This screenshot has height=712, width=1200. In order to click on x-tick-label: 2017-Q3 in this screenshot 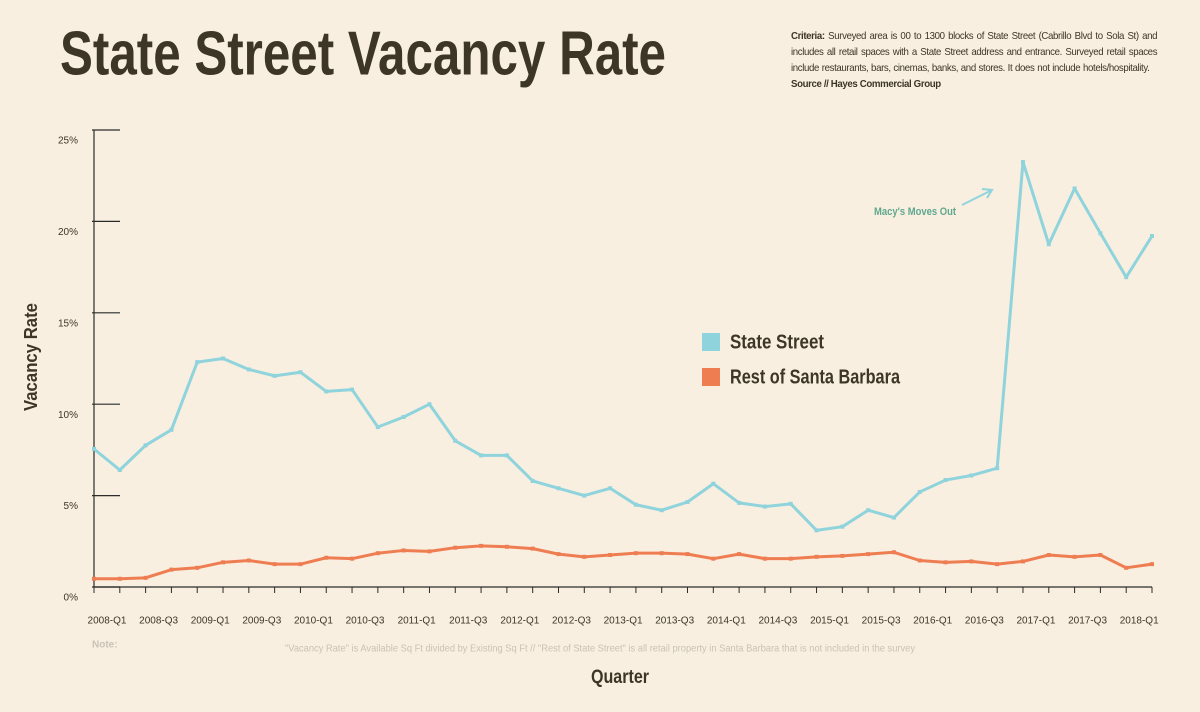, I will do `click(1087, 621)`.